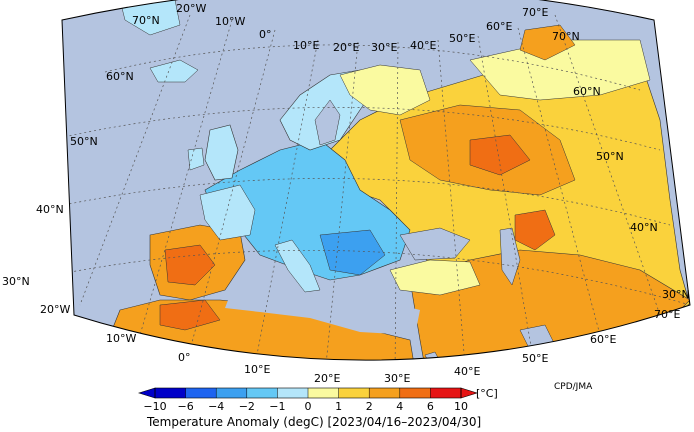  I want to click on latitude-labels-left: 70°N 60°N 50°N 40°N 30°N, so click(81, 151).